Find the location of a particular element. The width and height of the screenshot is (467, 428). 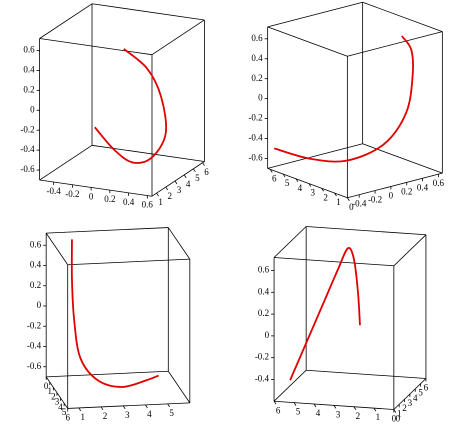

y-tick-label: 0 is located at coordinates (351, 207).